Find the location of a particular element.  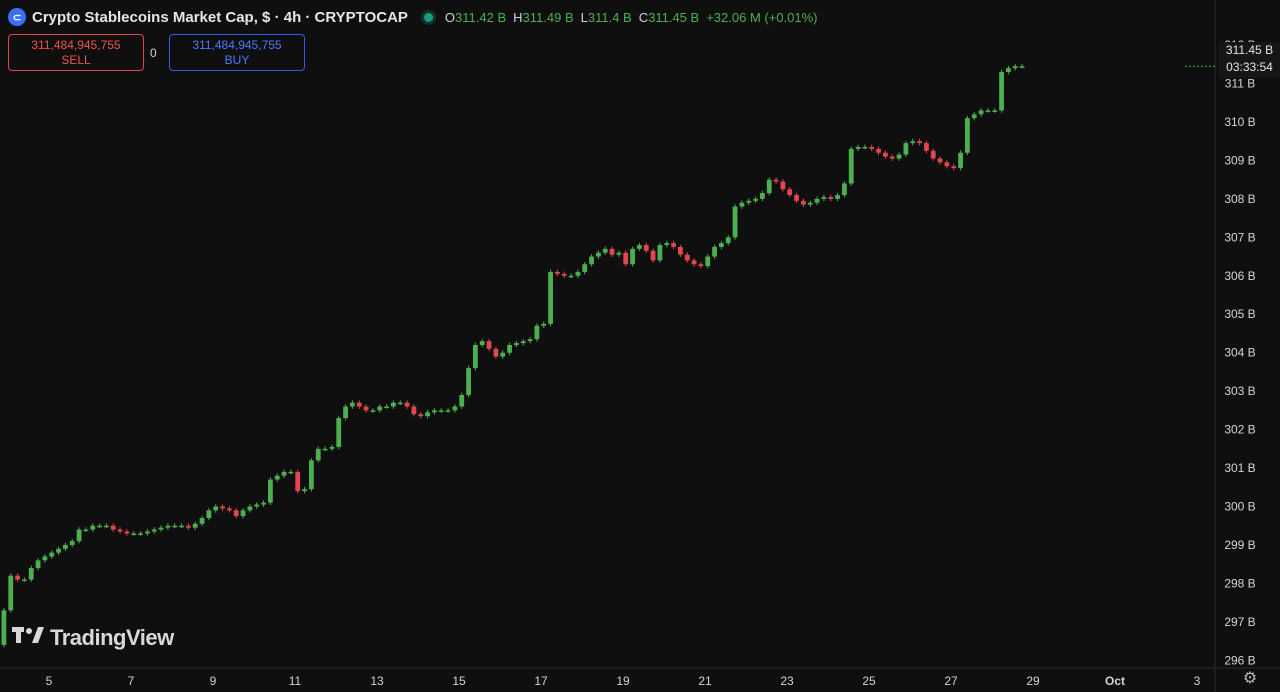

buy-button: 311,484,945,755 BUY is located at coordinates (237, 52).